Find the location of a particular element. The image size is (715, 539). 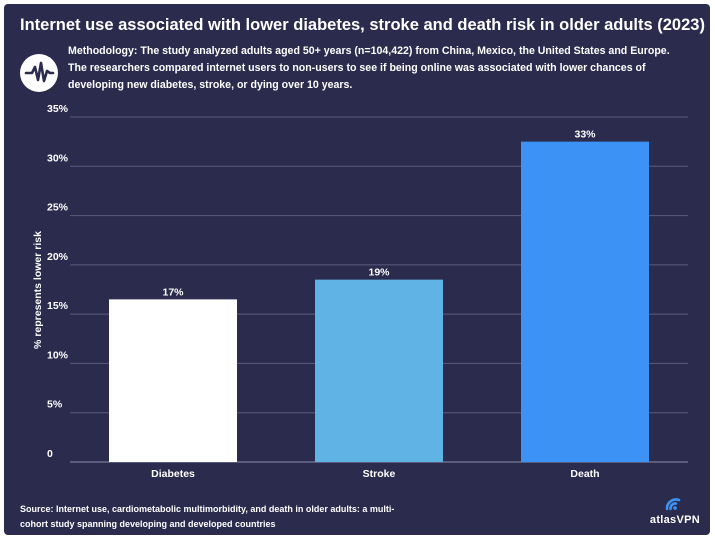

y-axis-title: % represents lower risk is located at coordinates (38, 290).